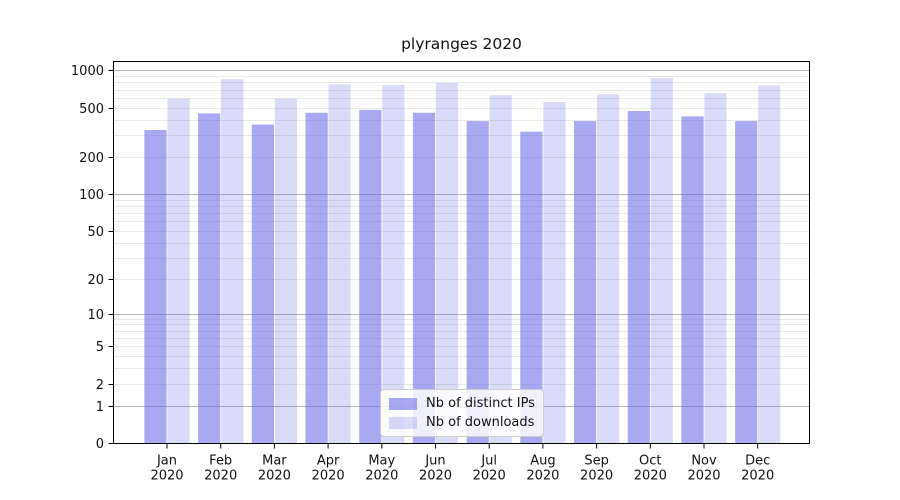 This screenshot has width=900, height=500. Describe the element at coordinates (393, 264) in the screenshot. I see `bar-downloads-may` at that location.